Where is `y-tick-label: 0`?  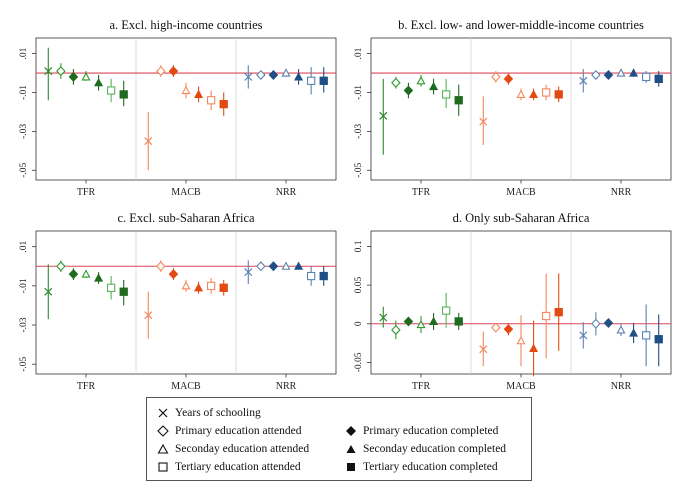 y-tick-label: 0 is located at coordinates (359, 323).